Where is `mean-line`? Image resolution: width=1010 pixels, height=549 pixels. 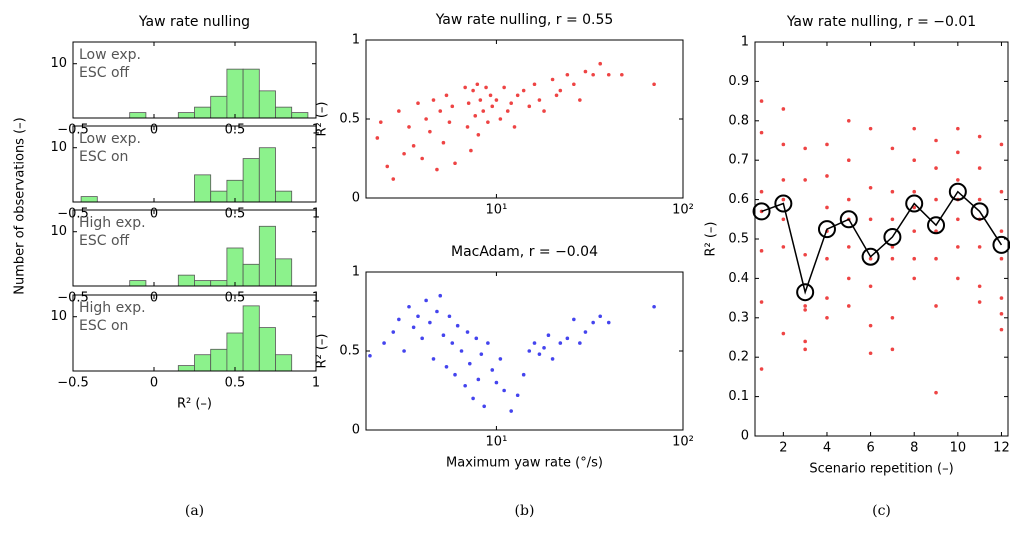
mean-line is located at coordinates (882, 242).